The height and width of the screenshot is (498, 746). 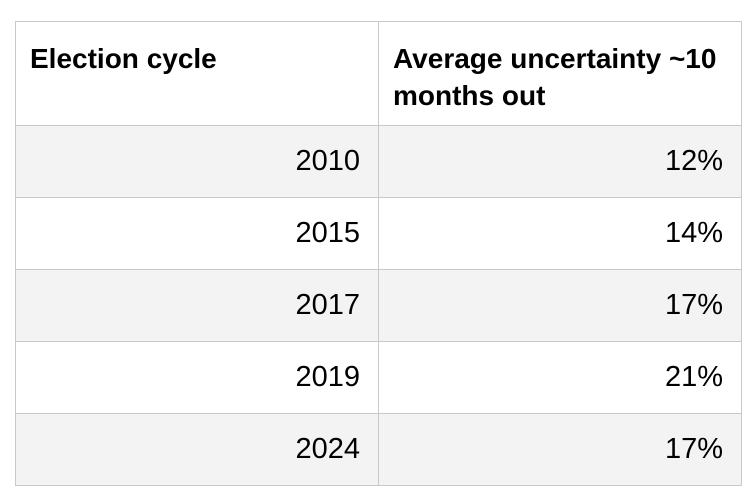 I want to click on cell-election-cycle: 2015, so click(x=197, y=233).